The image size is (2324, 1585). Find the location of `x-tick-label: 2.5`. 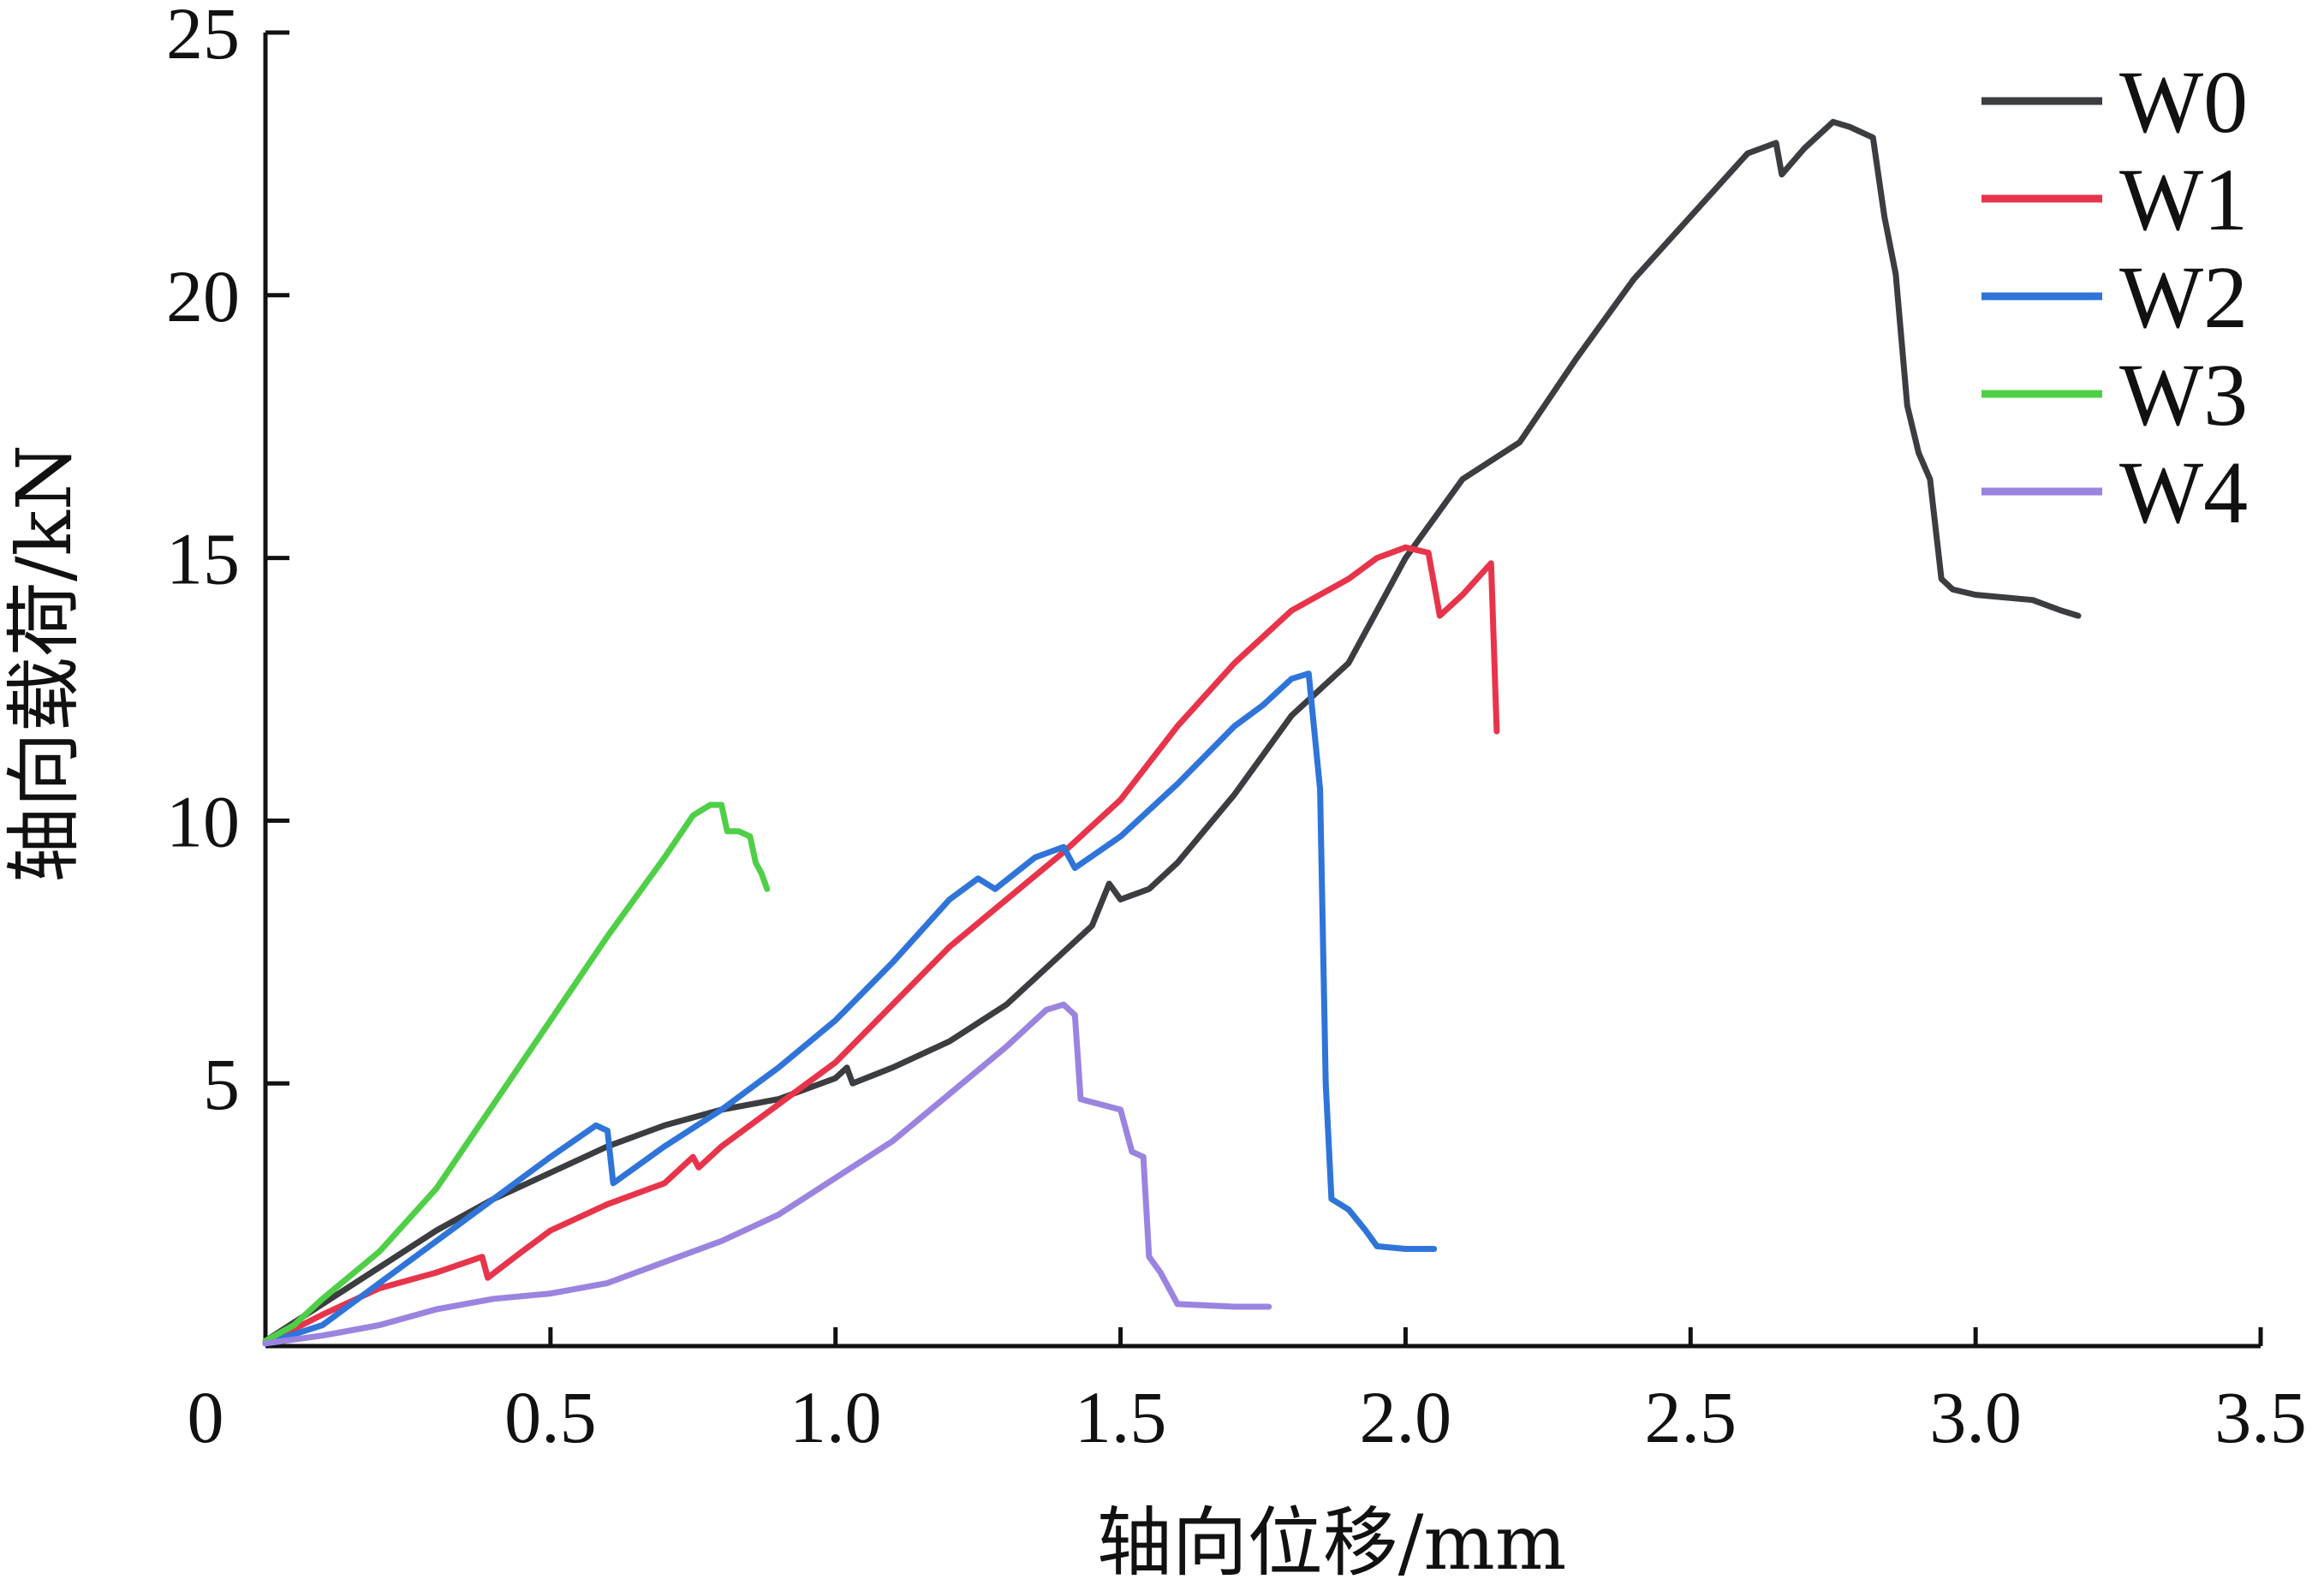

x-tick-label: 2.5 is located at coordinates (1691, 1417).